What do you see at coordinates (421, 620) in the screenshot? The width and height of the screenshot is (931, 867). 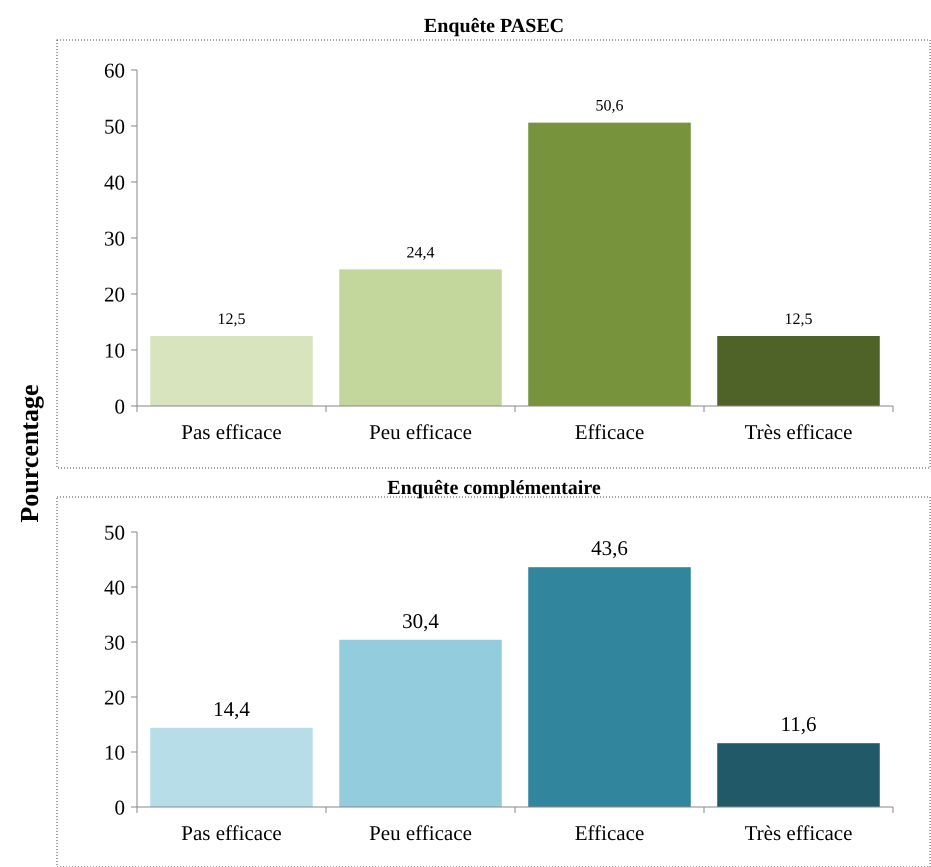 I see `data-label: 30,4` at bounding box center [421, 620].